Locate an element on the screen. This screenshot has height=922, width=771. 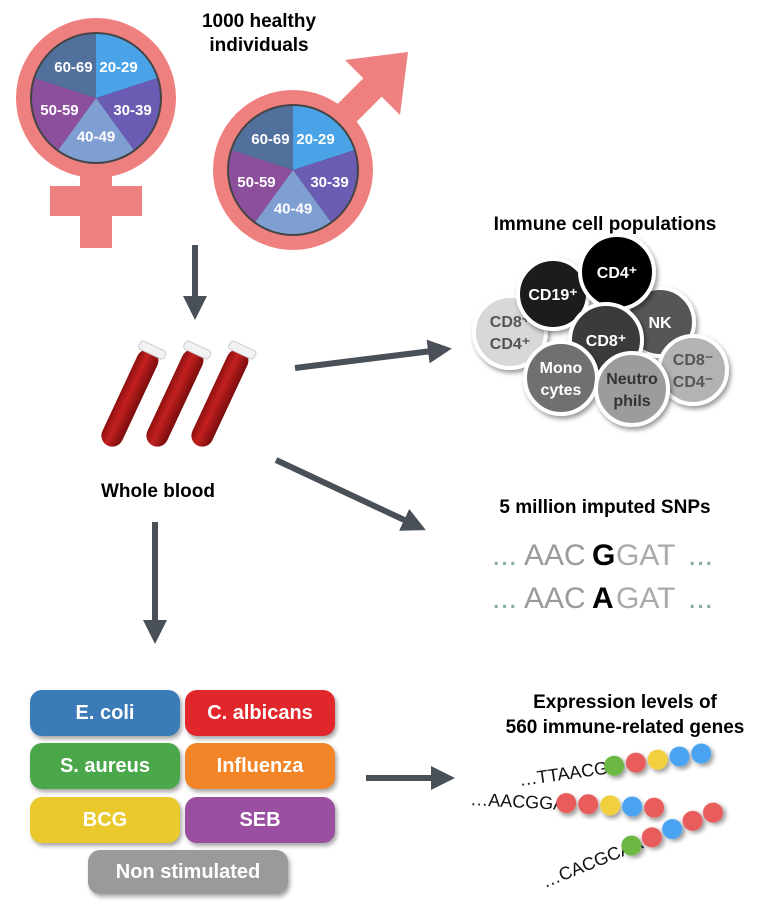
immune-cell: Neutro phils is located at coordinates (632, 389).